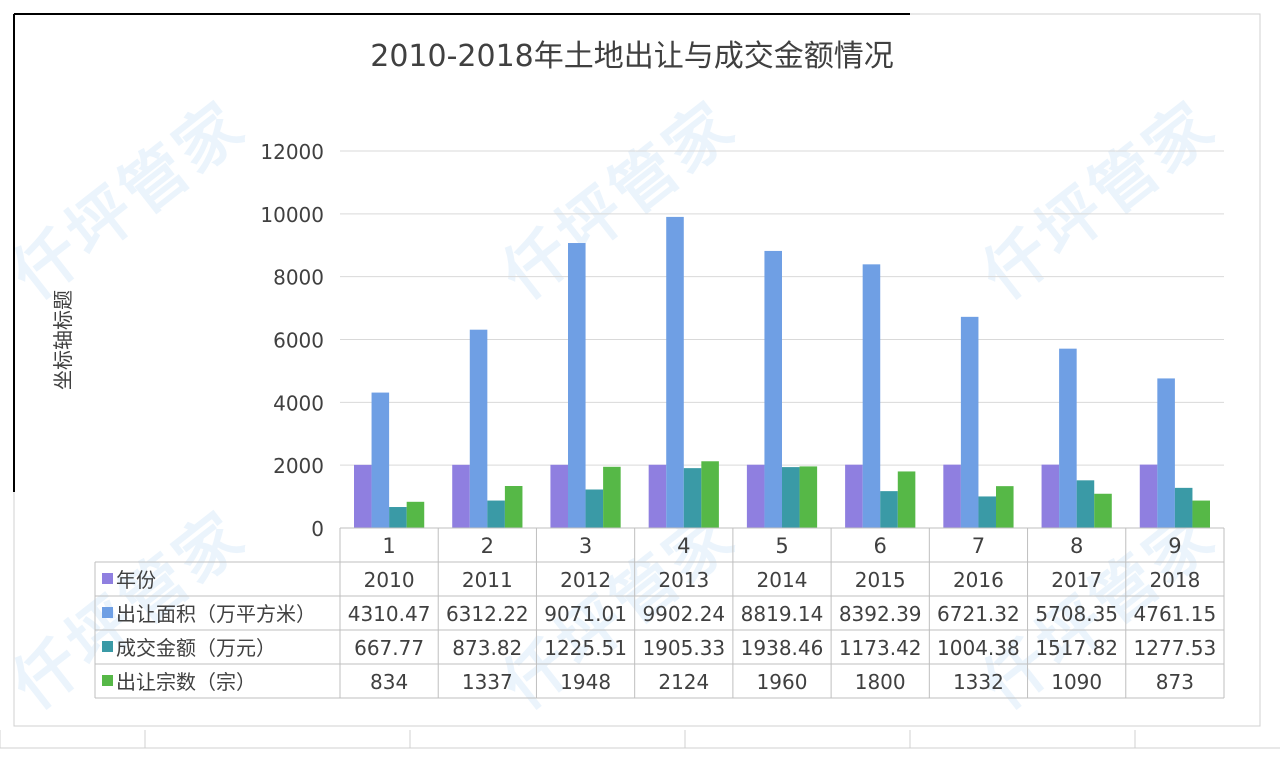  What do you see at coordinates (487, 648) in the screenshot?
I see `data-label: 873.82` at bounding box center [487, 648].